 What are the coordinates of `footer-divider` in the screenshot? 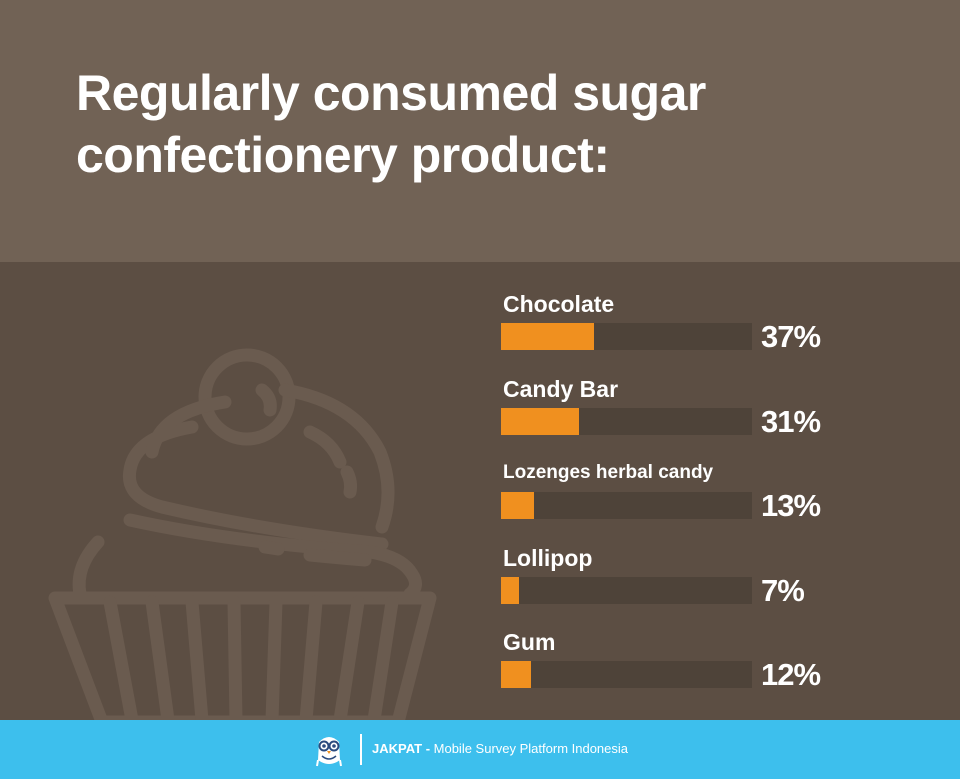 It's located at (361, 749).